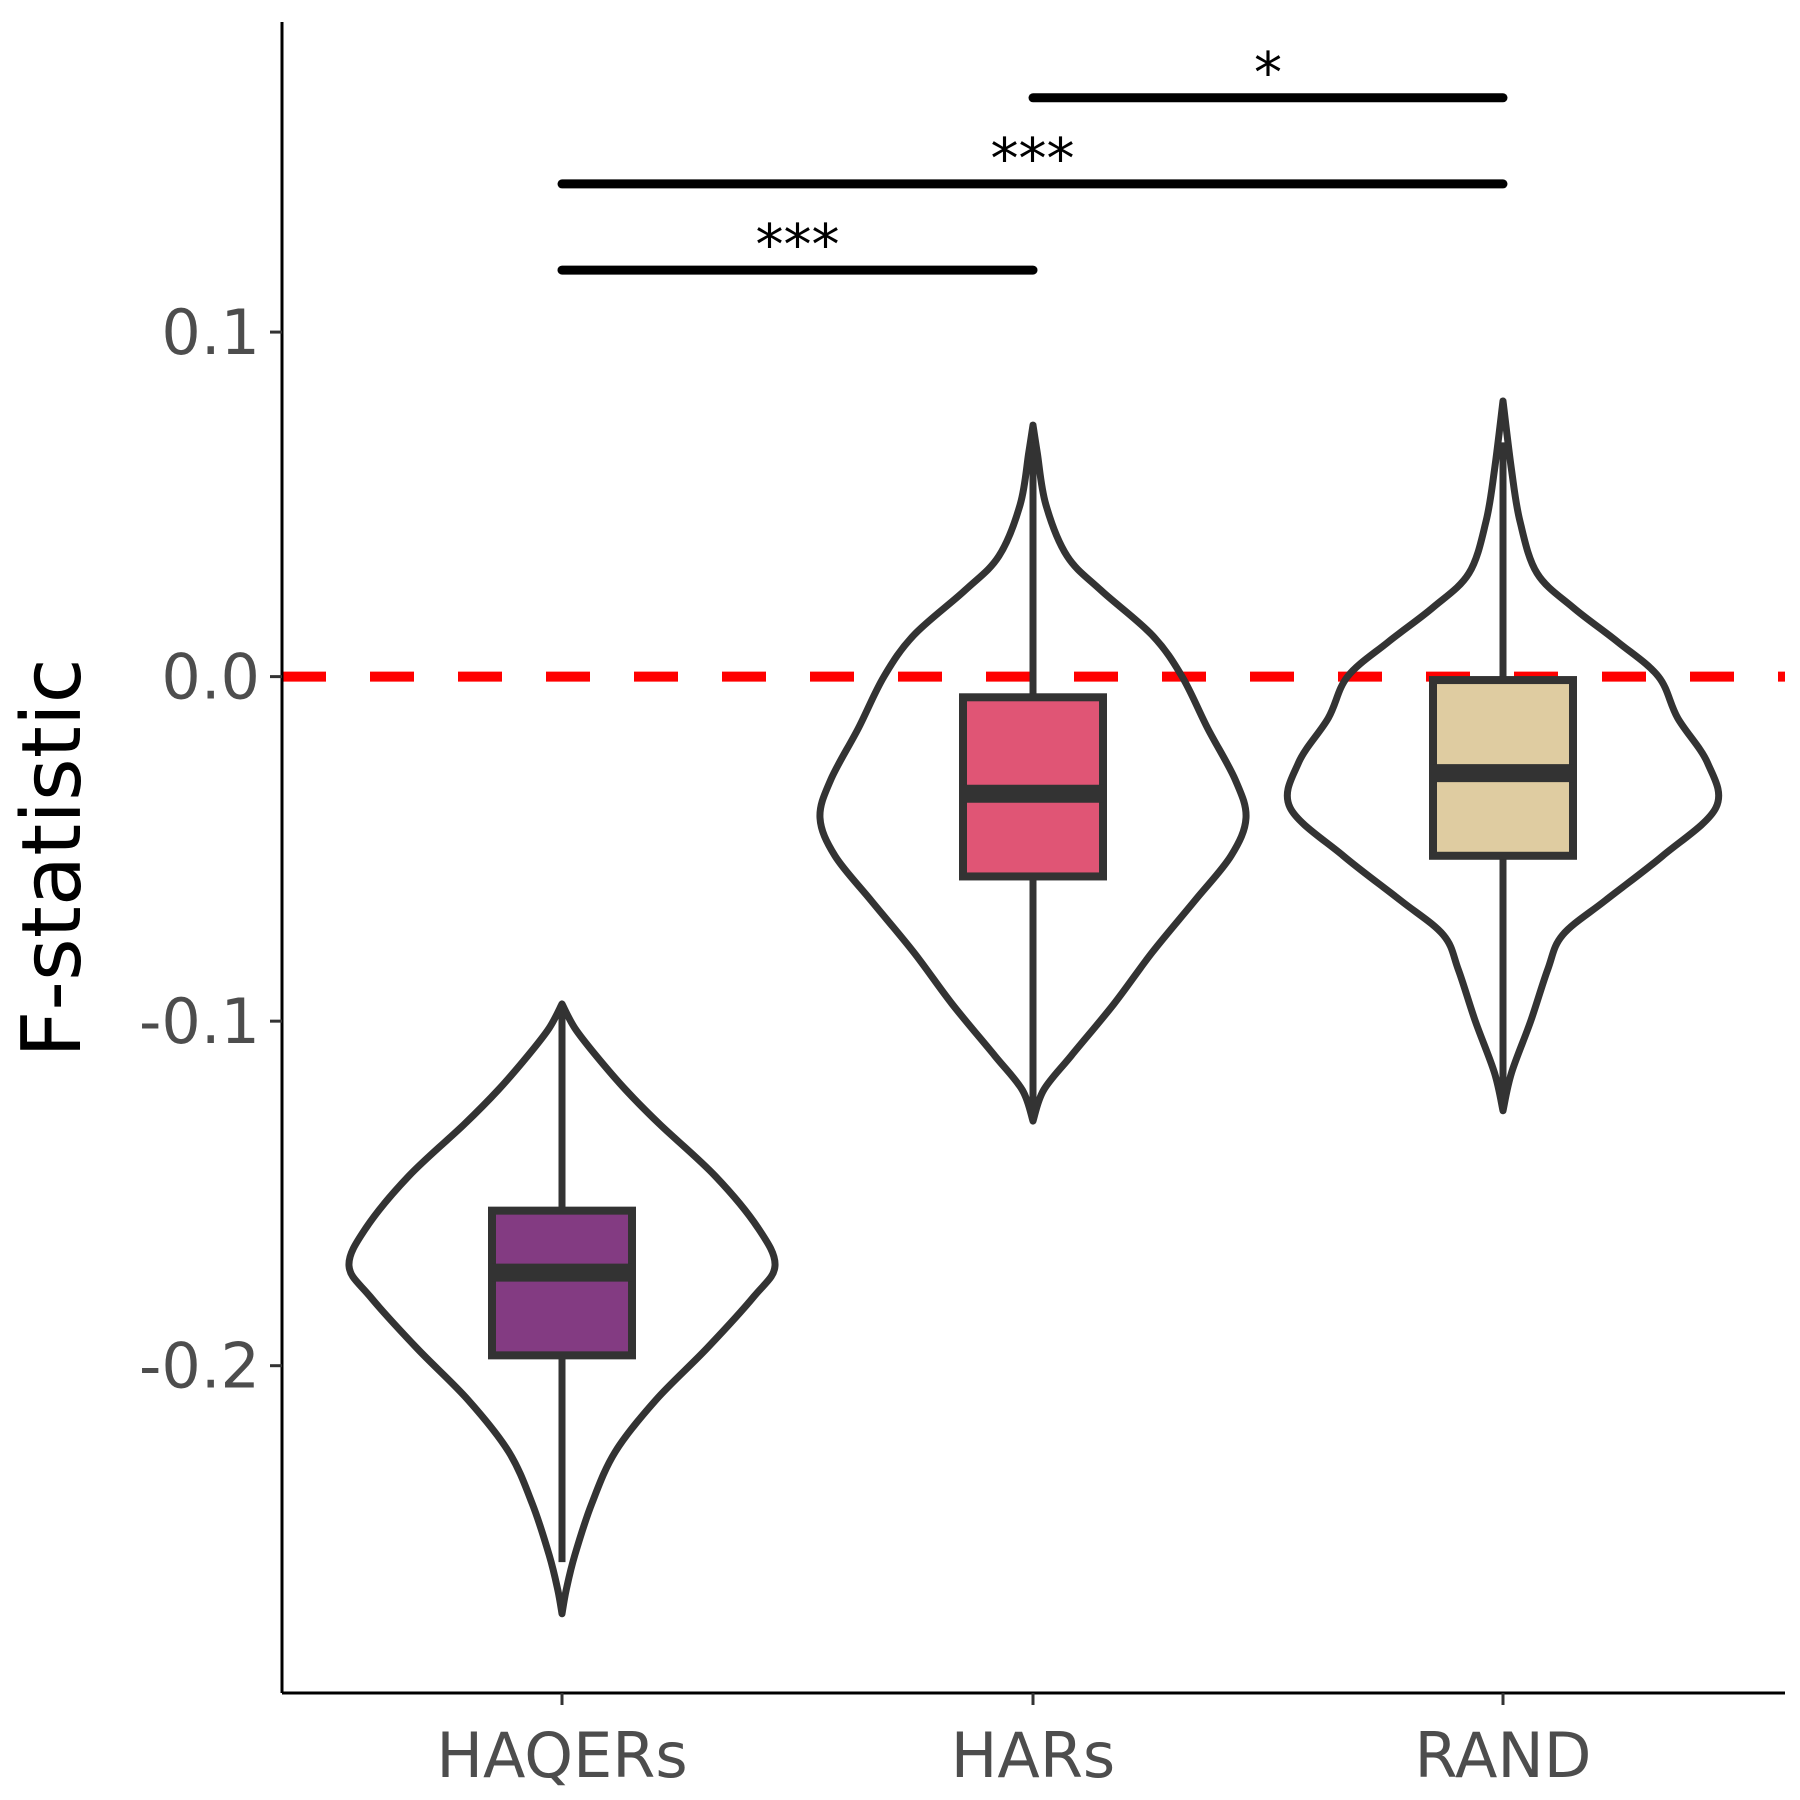 The image size is (1800, 1800). Describe the element at coordinates (52, 858) in the screenshot. I see `y-axis-title: F-statistic` at that location.